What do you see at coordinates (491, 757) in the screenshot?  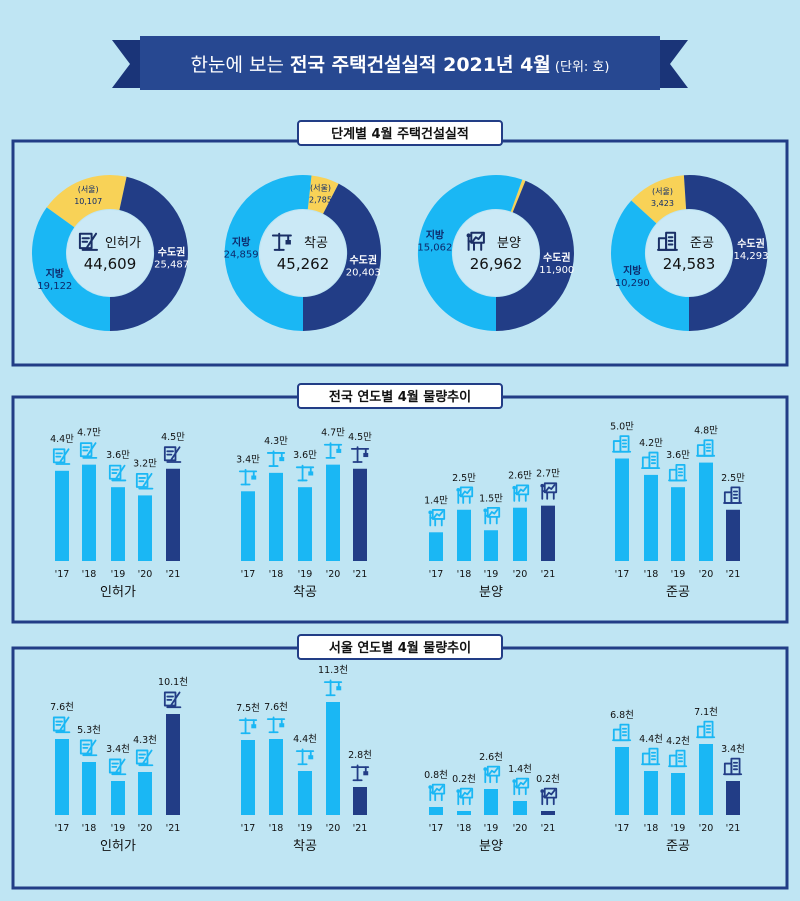 I see `bar-value-label: 2.6천` at bounding box center [491, 757].